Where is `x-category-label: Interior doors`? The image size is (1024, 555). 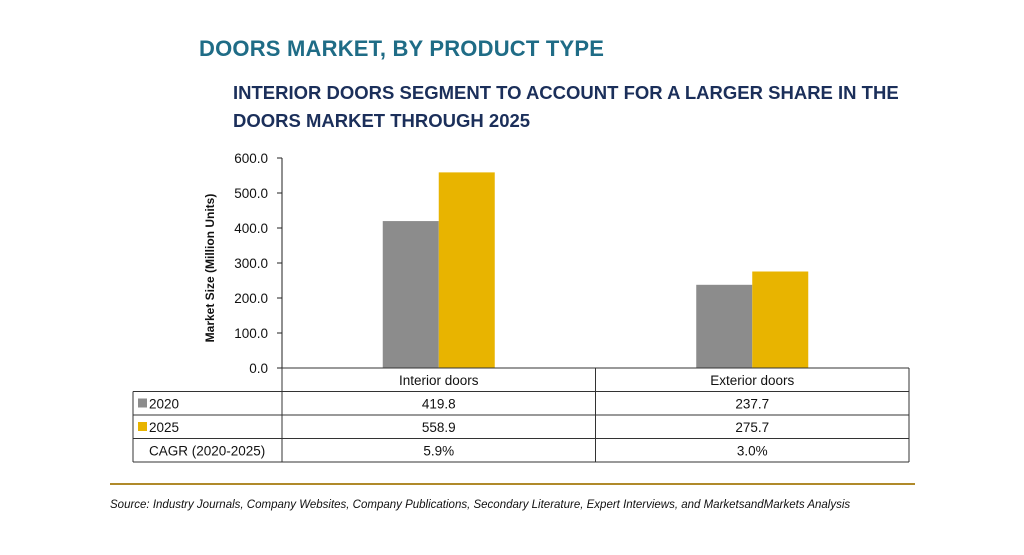
x-category-label: Interior doors is located at coordinates (439, 380).